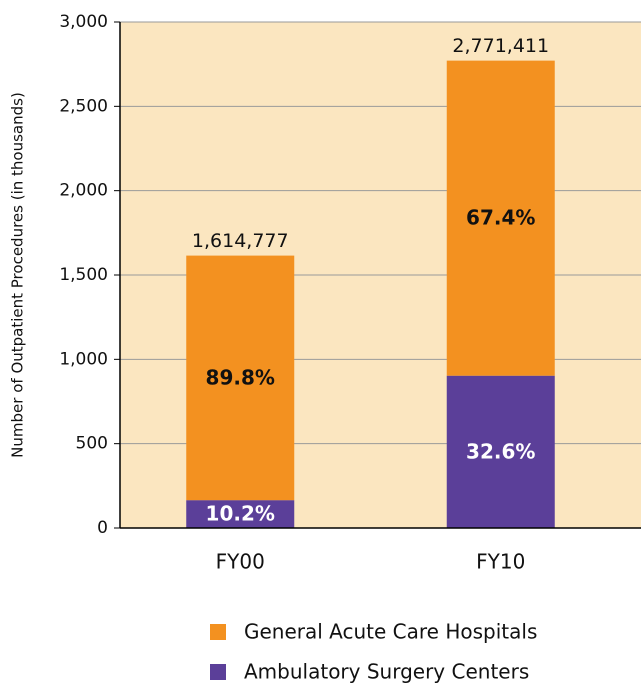 This screenshot has width=641, height=686. I want to click on y-tick-label: 2,500, so click(83, 106).